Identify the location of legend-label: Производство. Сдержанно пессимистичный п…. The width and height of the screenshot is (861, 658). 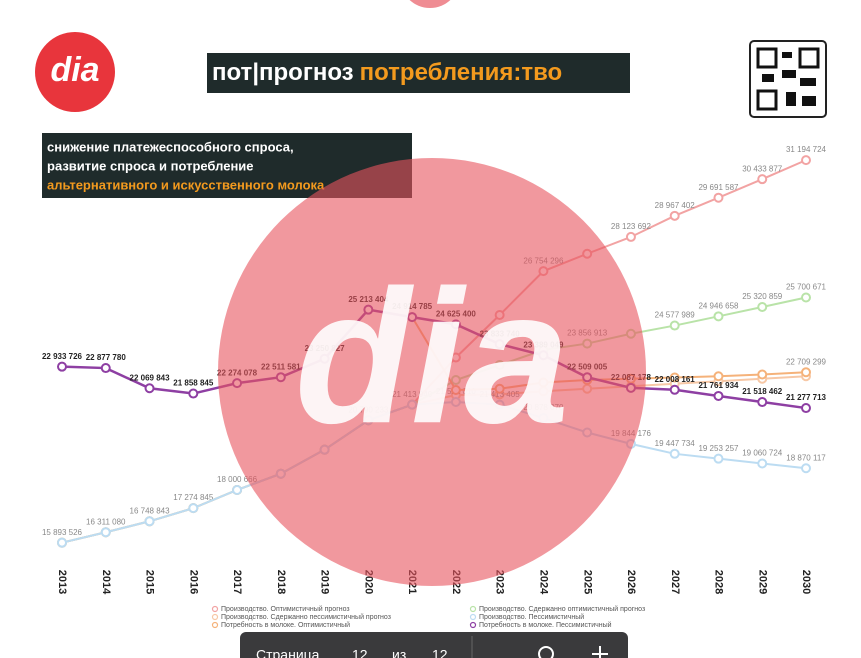
(306, 617).